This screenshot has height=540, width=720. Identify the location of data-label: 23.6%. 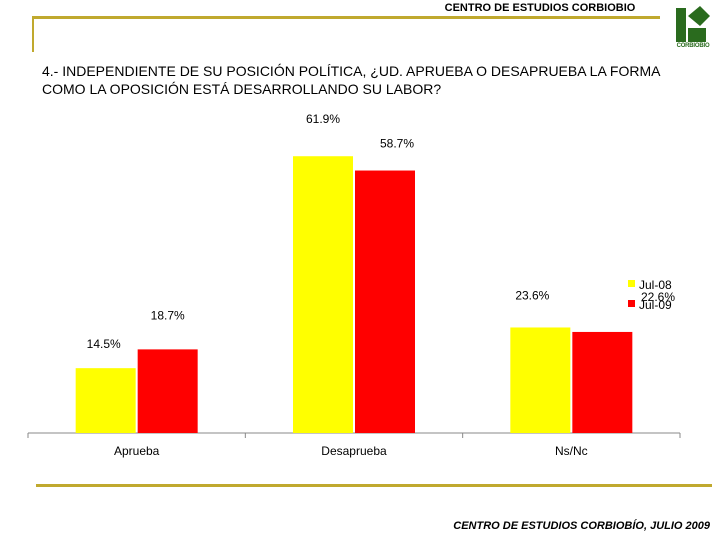
(532, 295).